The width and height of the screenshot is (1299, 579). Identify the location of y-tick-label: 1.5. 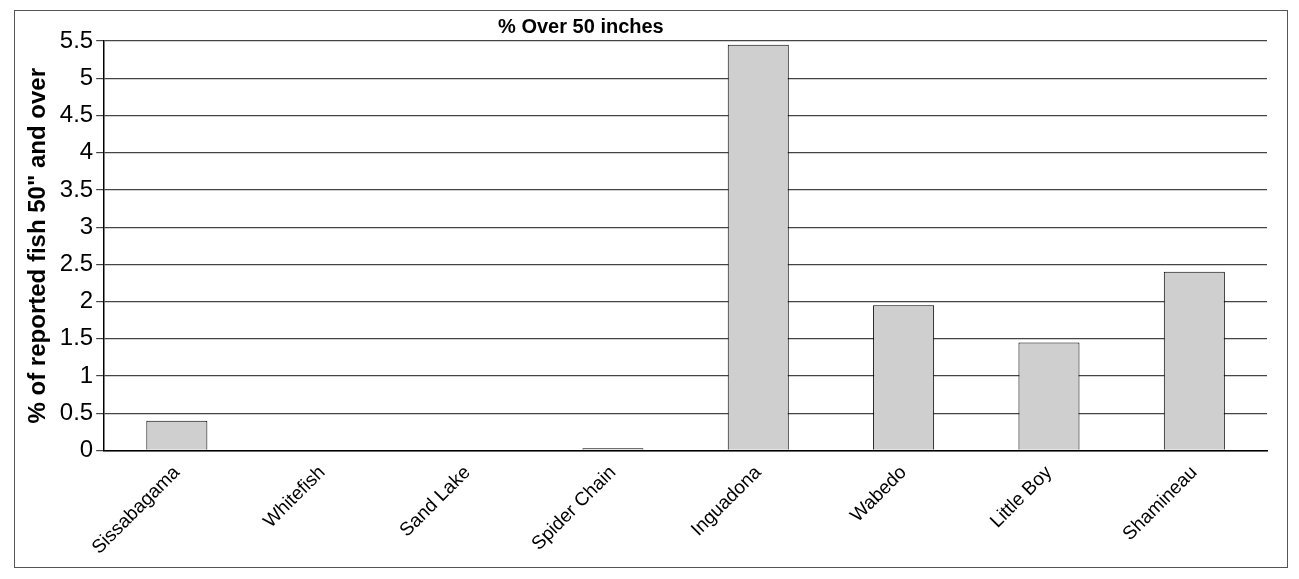
(76, 337).